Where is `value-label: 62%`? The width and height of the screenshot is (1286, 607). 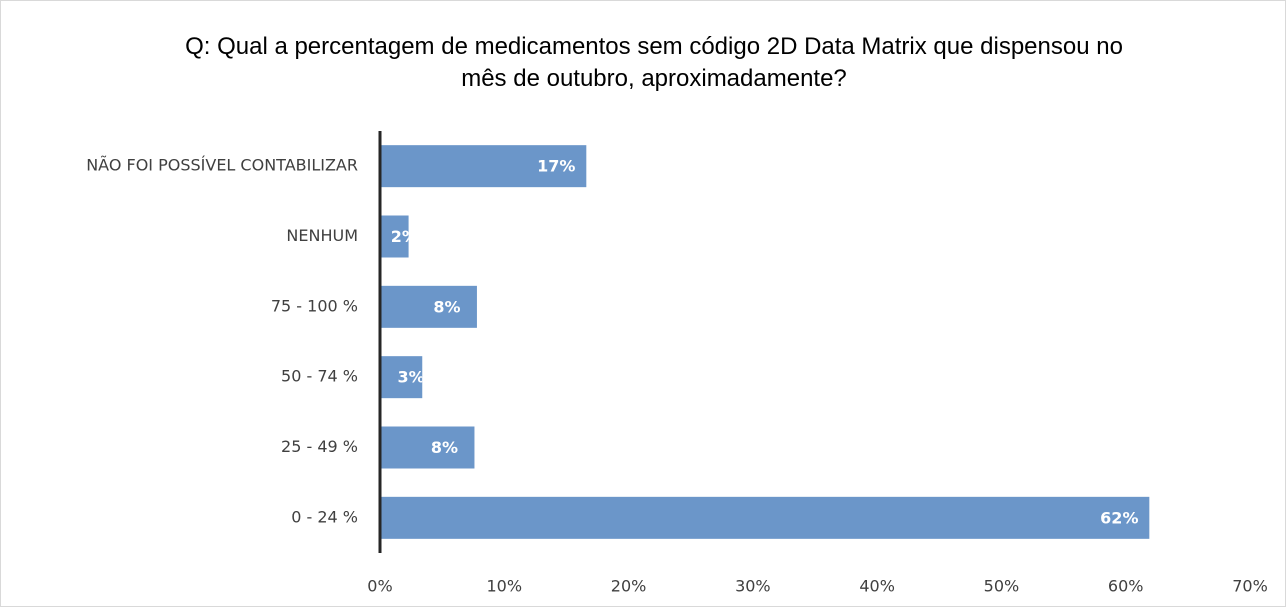 value-label: 62% is located at coordinates (1119, 517).